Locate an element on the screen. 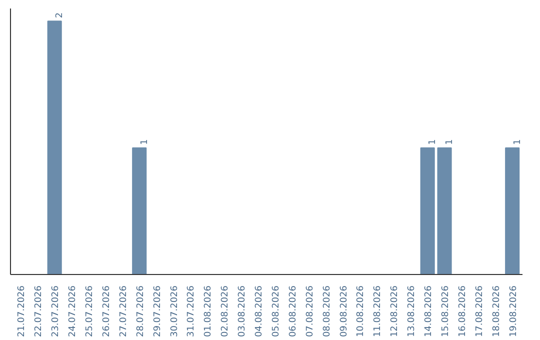 This screenshot has height=340, width=540. x-tick-label: 09.08.2026 is located at coordinates (344, 311).